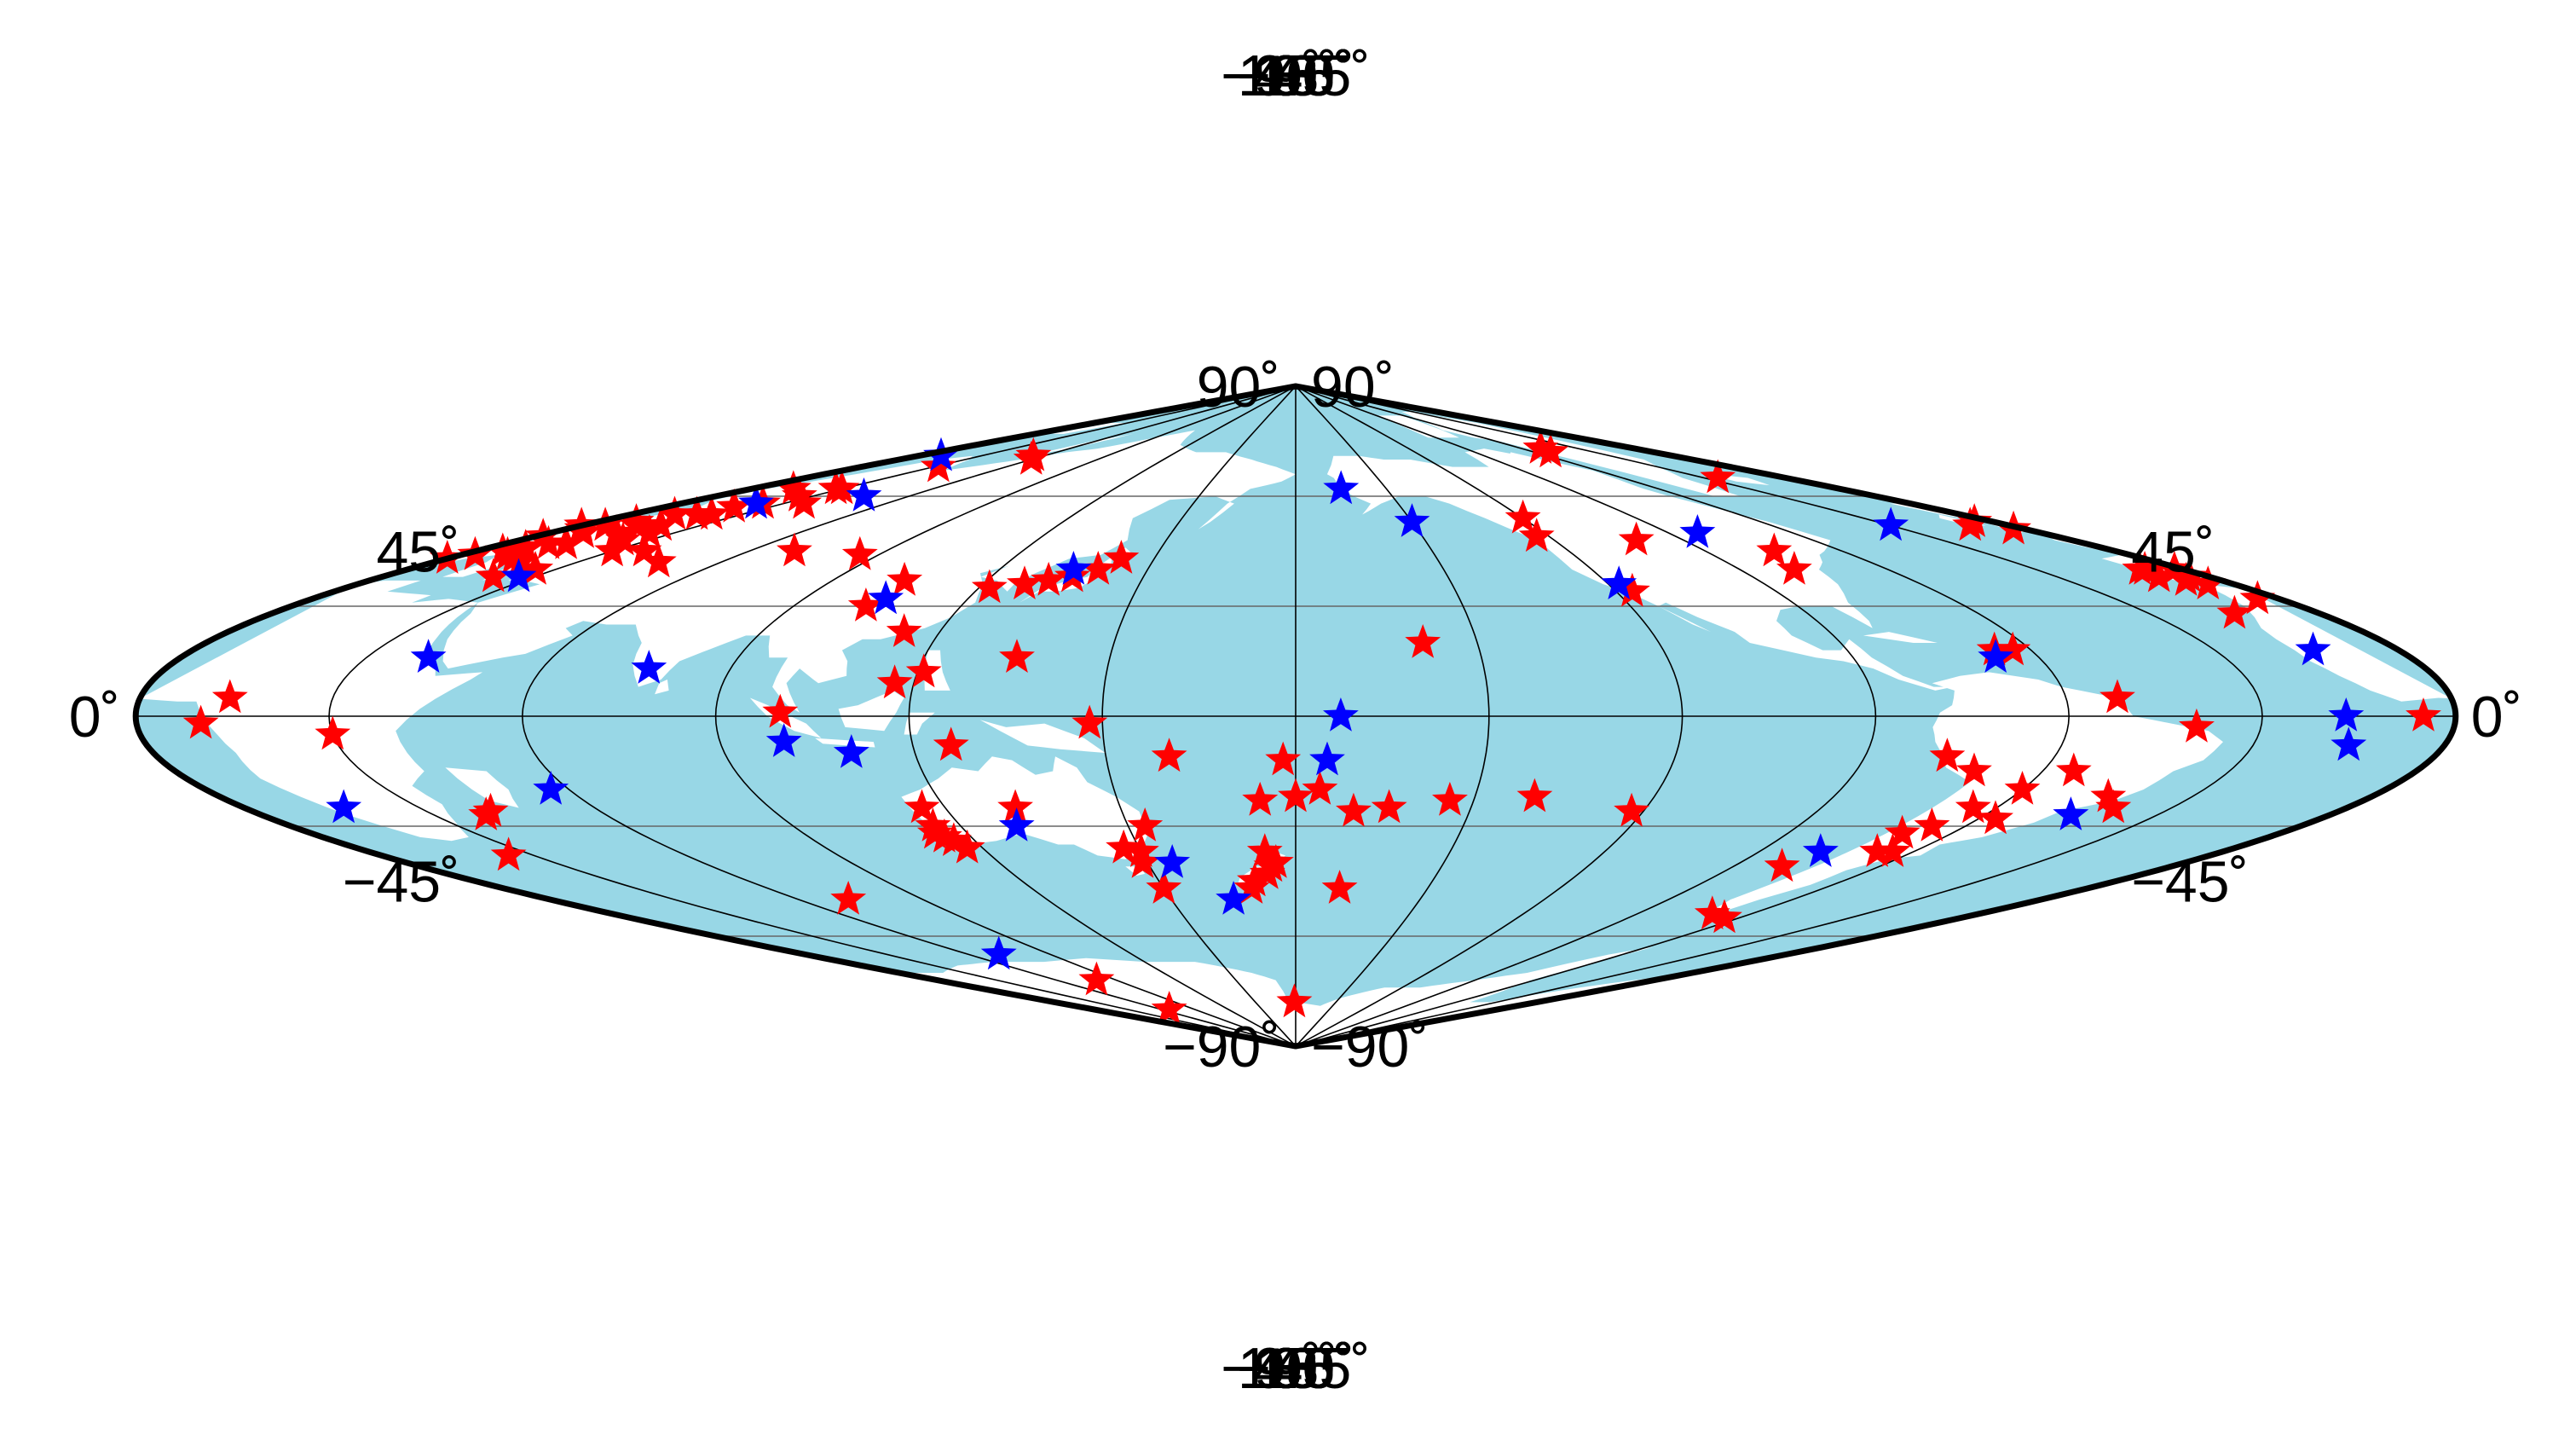 The width and height of the screenshot is (2576, 1429). I want to click on right-latitude-label: −90˚, so click(1370, 1047).